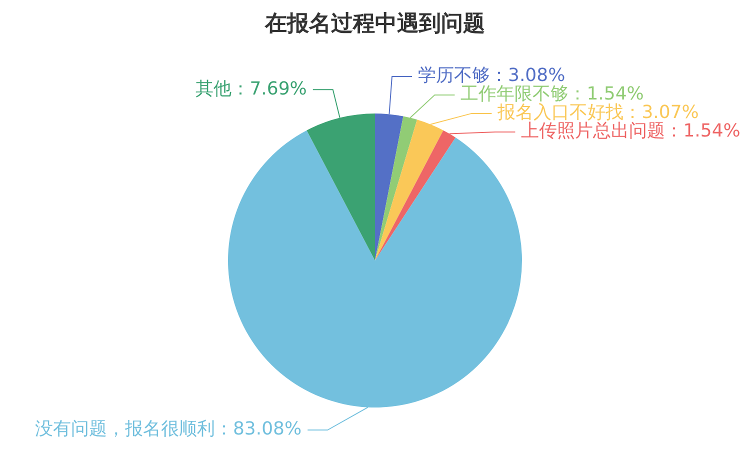  What do you see at coordinates (630, 131) in the screenshot?
I see `slice-label: 上传照片总出问题：1.54%` at bounding box center [630, 131].